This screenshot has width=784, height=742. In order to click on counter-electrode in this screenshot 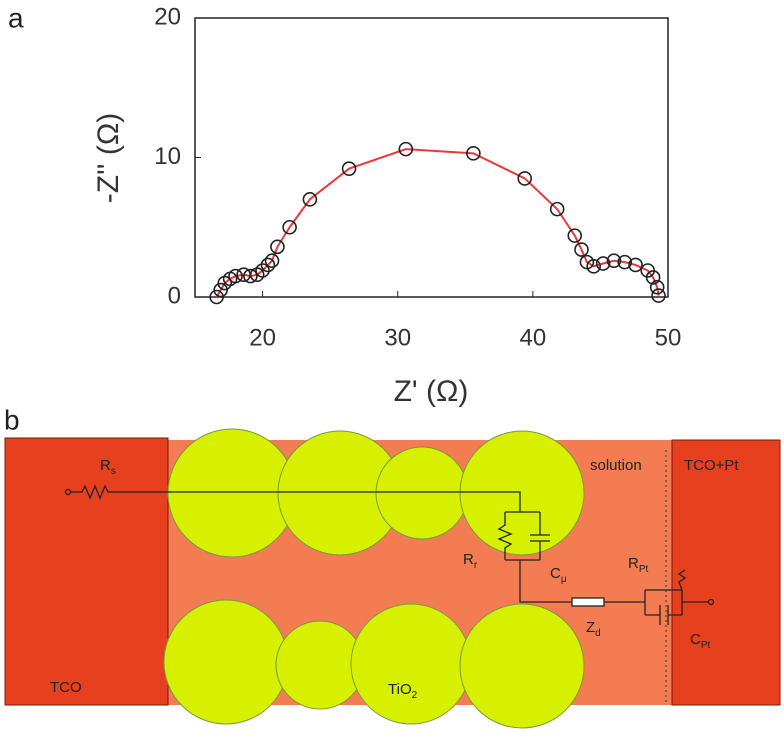, I will do `click(726, 572)`.